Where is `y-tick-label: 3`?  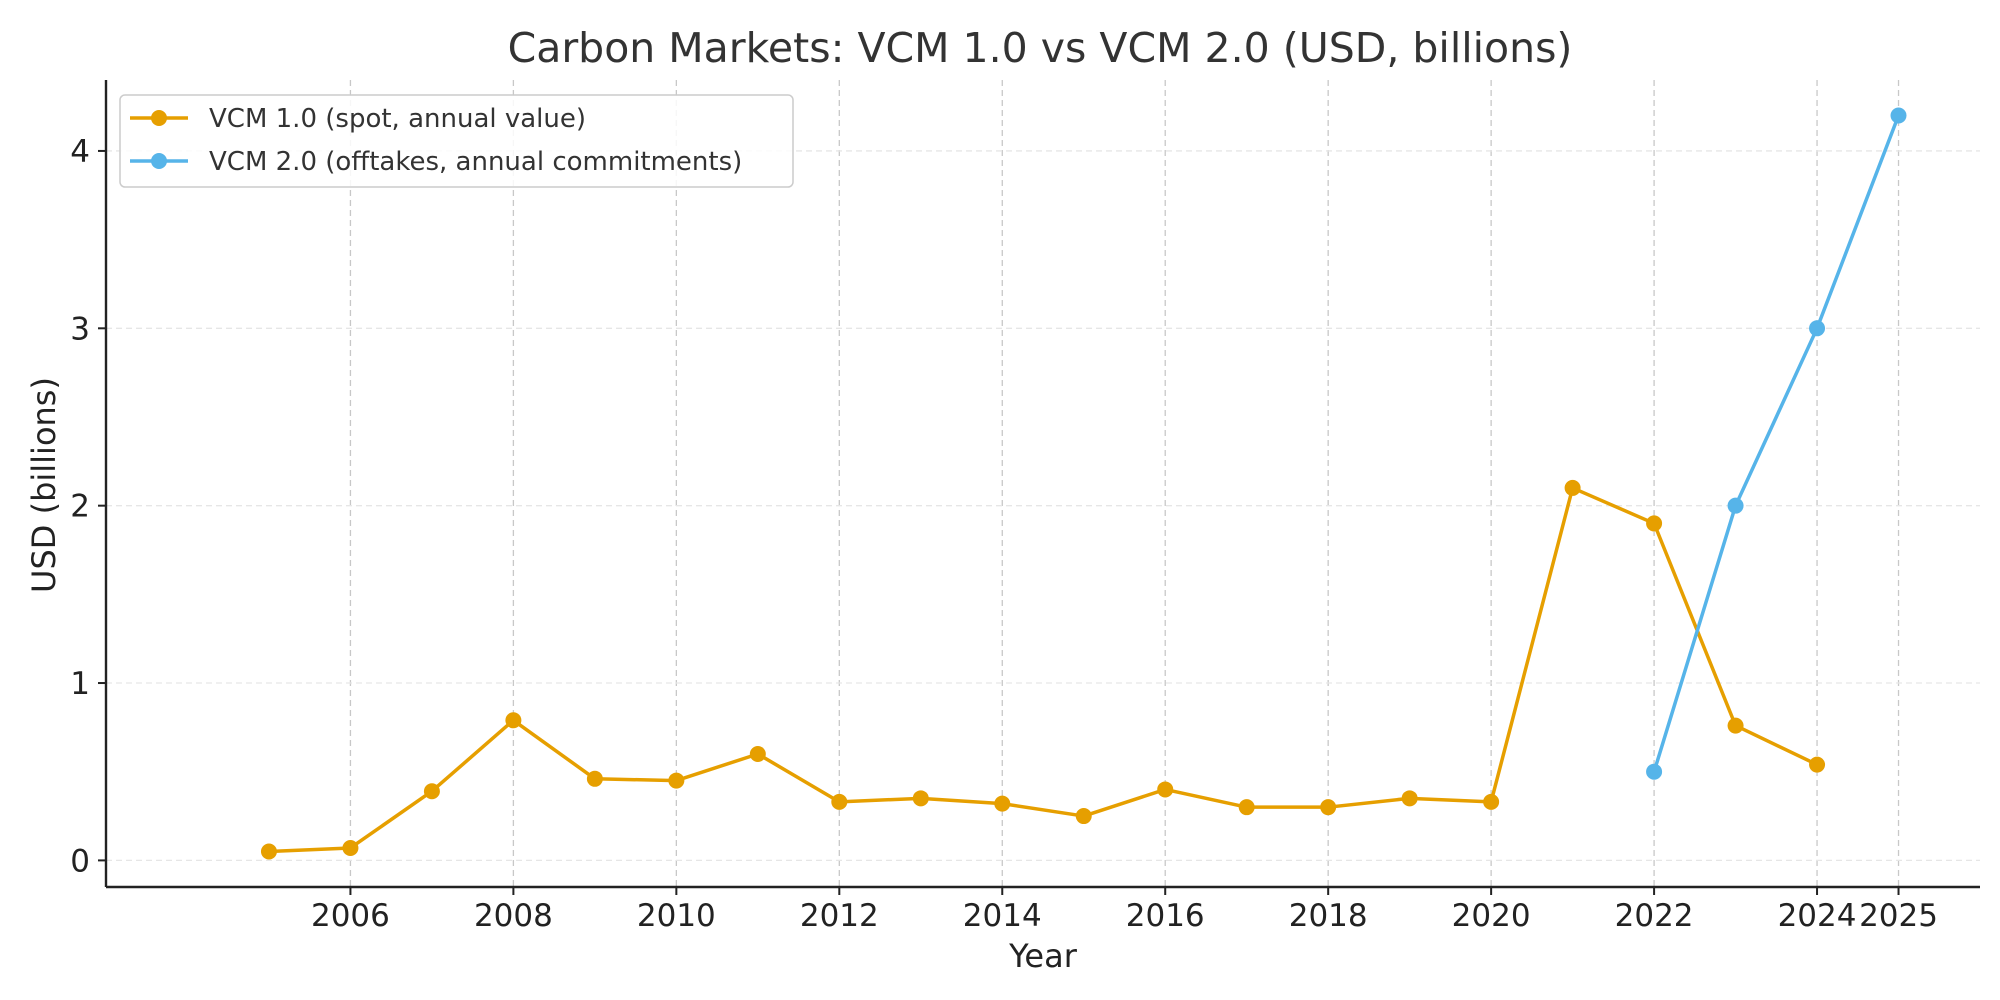
y-tick-label: 3 is located at coordinates (80, 329).